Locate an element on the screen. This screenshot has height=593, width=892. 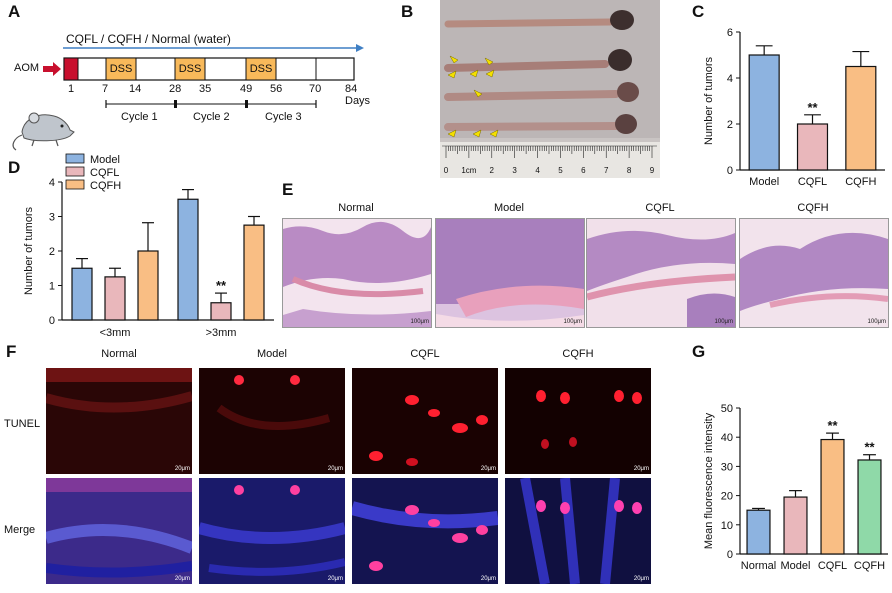
ruler-tick-label: 2 is located at coordinates (491, 170).